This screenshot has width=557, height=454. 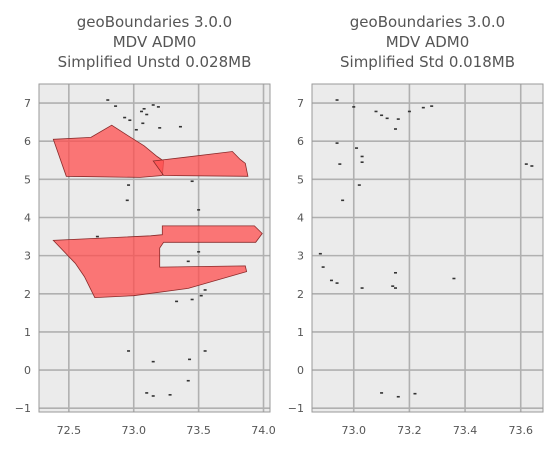 I want to click on x-tick-label: 74.0, so click(x=263, y=430).